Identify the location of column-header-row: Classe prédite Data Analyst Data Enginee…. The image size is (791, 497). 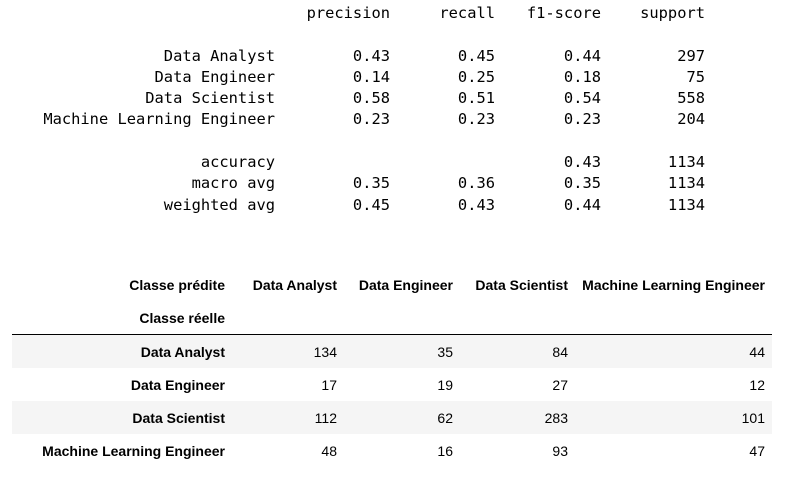
(392, 284).